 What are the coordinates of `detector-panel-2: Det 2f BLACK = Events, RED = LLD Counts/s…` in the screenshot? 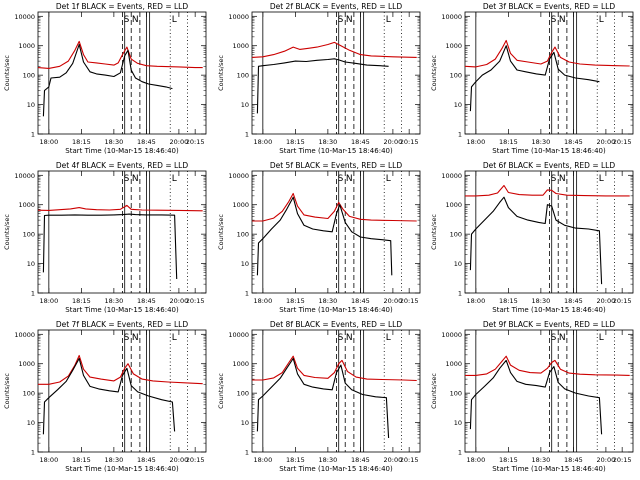 It's located at (319, 78).